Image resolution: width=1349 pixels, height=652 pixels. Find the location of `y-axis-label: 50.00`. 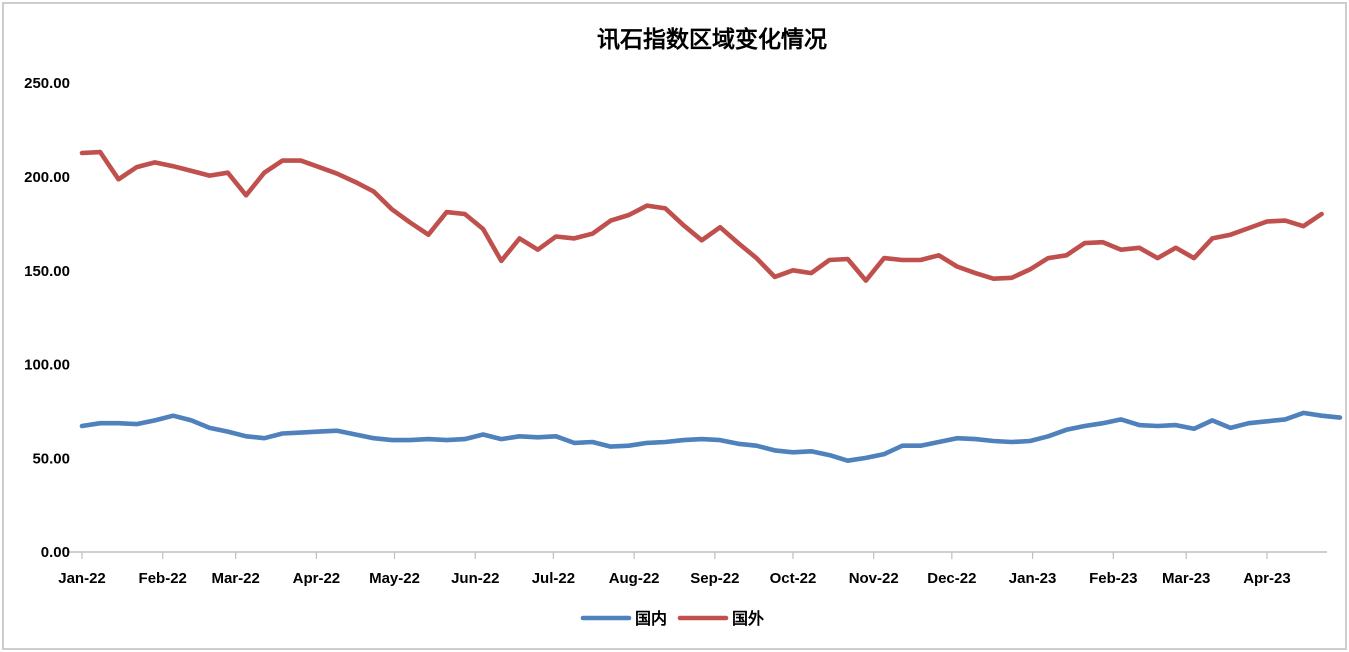

y-axis-label: 50.00 is located at coordinates (51, 458).